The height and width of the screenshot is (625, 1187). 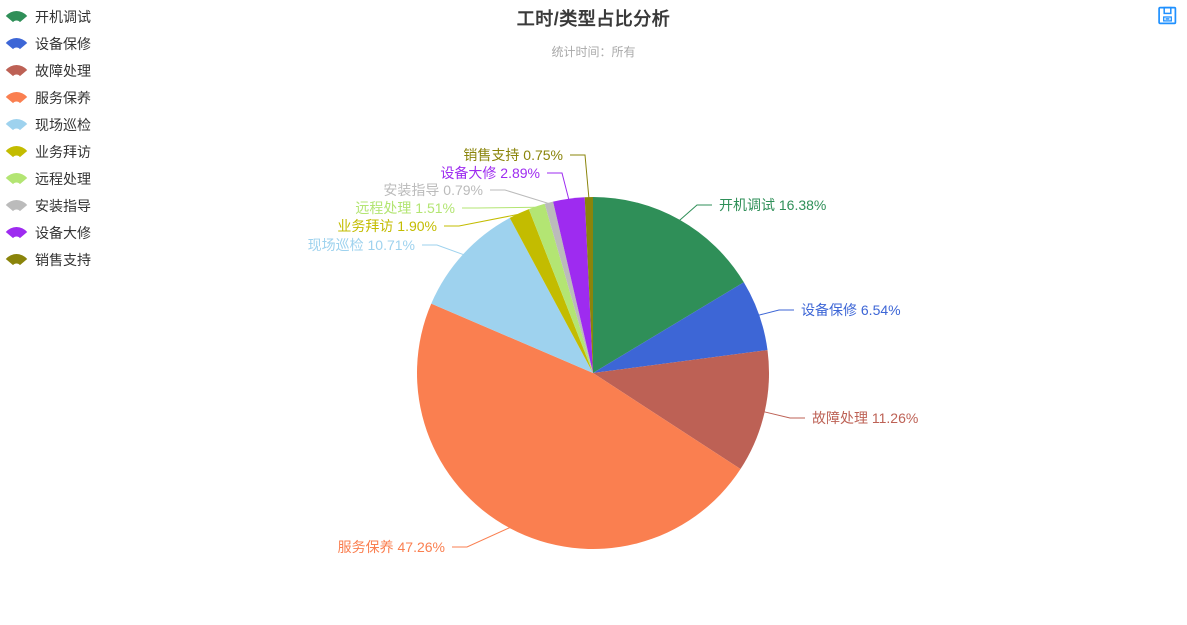 I want to click on legend-item: 开机调试, so click(x=47, y=16).